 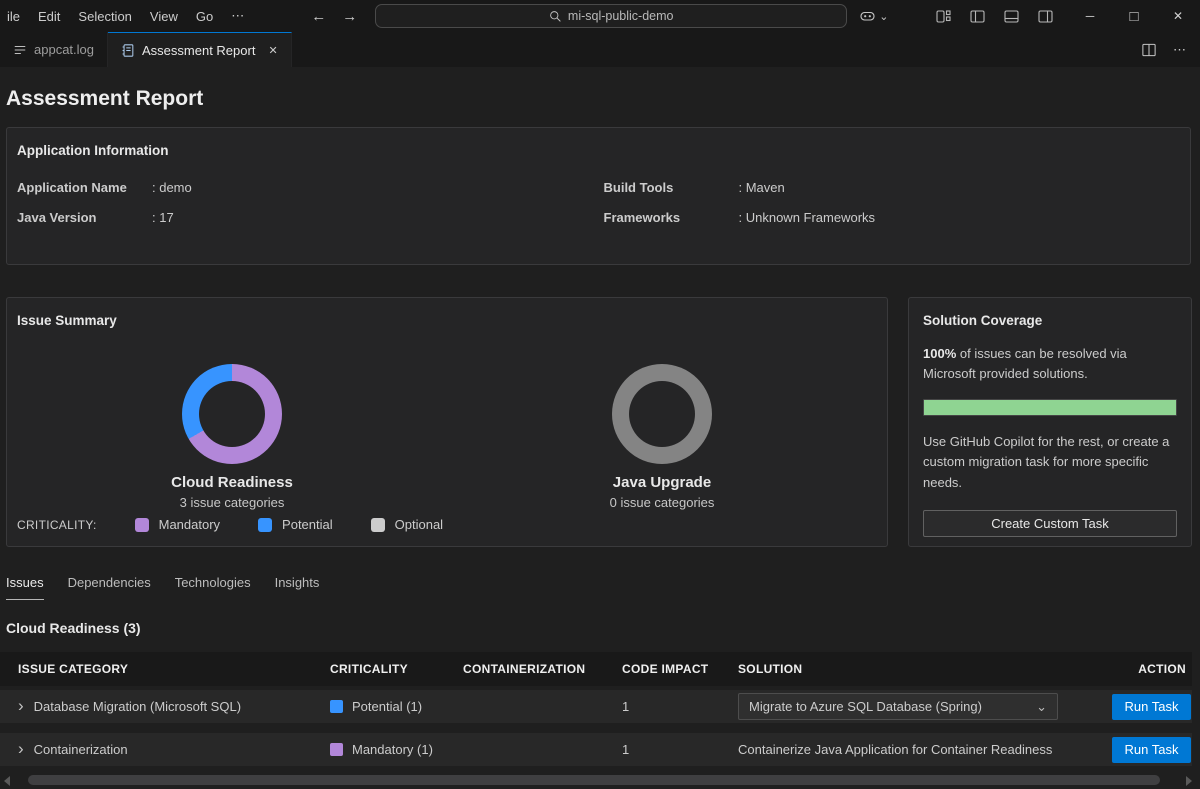 I want to click on legend-item-label: Optional, so click(x=419, y=524).